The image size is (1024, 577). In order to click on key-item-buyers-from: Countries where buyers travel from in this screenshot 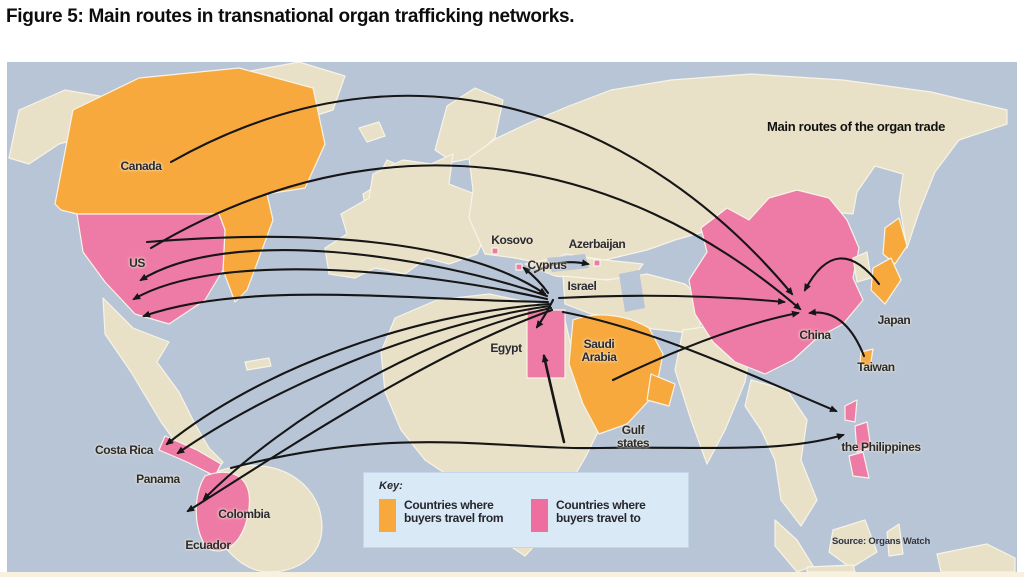, I will do `click(446, 515)`.